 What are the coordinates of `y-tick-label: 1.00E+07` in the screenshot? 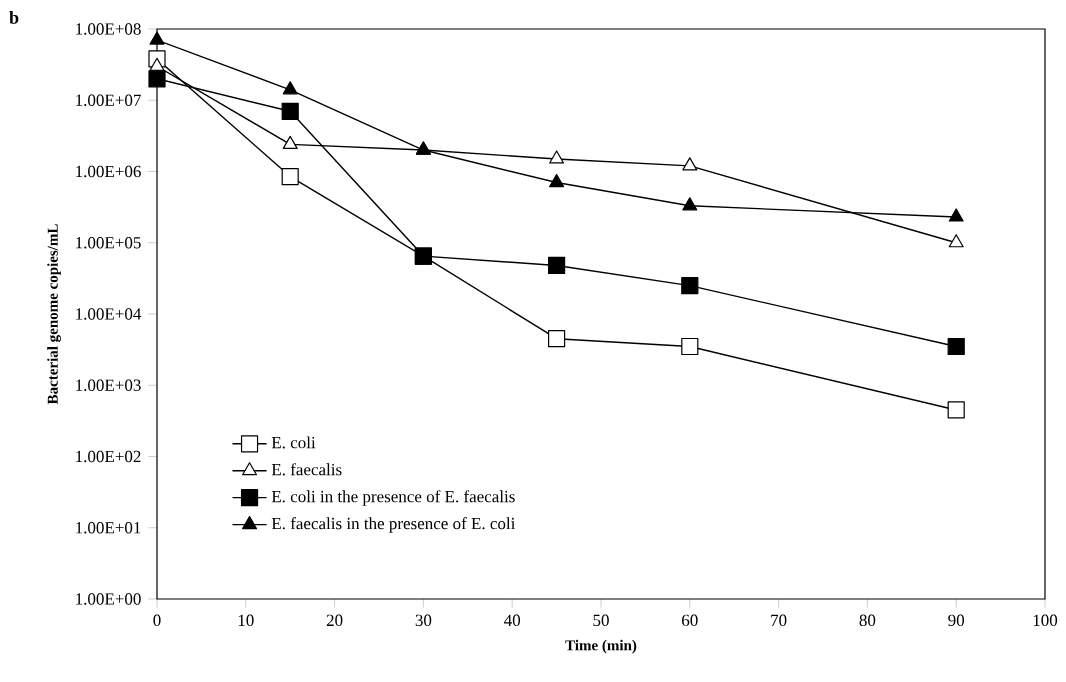 It's located at (108, 100).